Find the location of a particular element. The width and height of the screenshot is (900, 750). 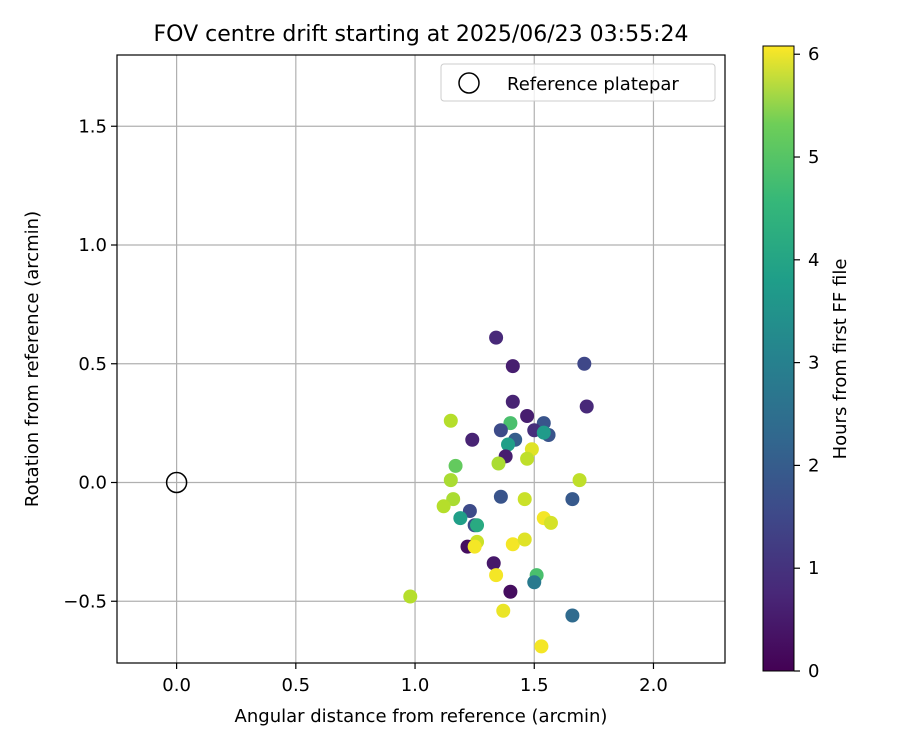

y-tick-label: 0.5 is located at coordinates (92, 364).